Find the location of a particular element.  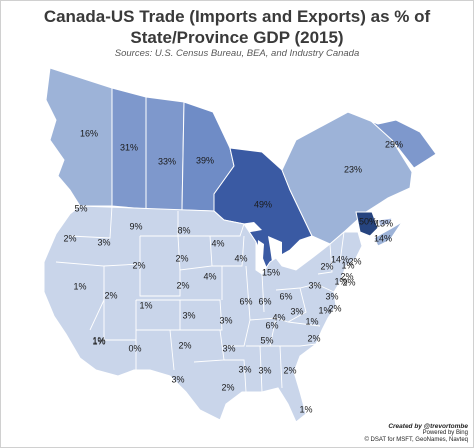

label-alberta: 31% is located at coordinates (129, 147).